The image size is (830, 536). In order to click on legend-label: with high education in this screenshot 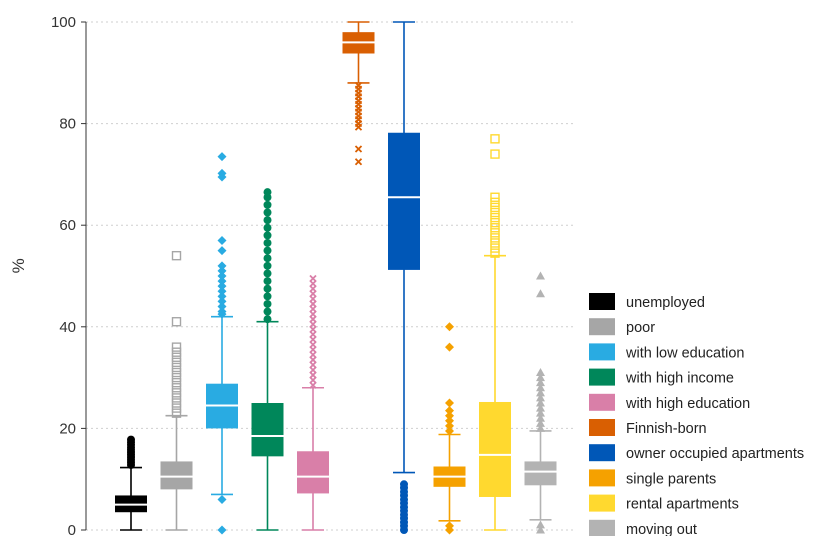, I will do `click(687, 404)`.